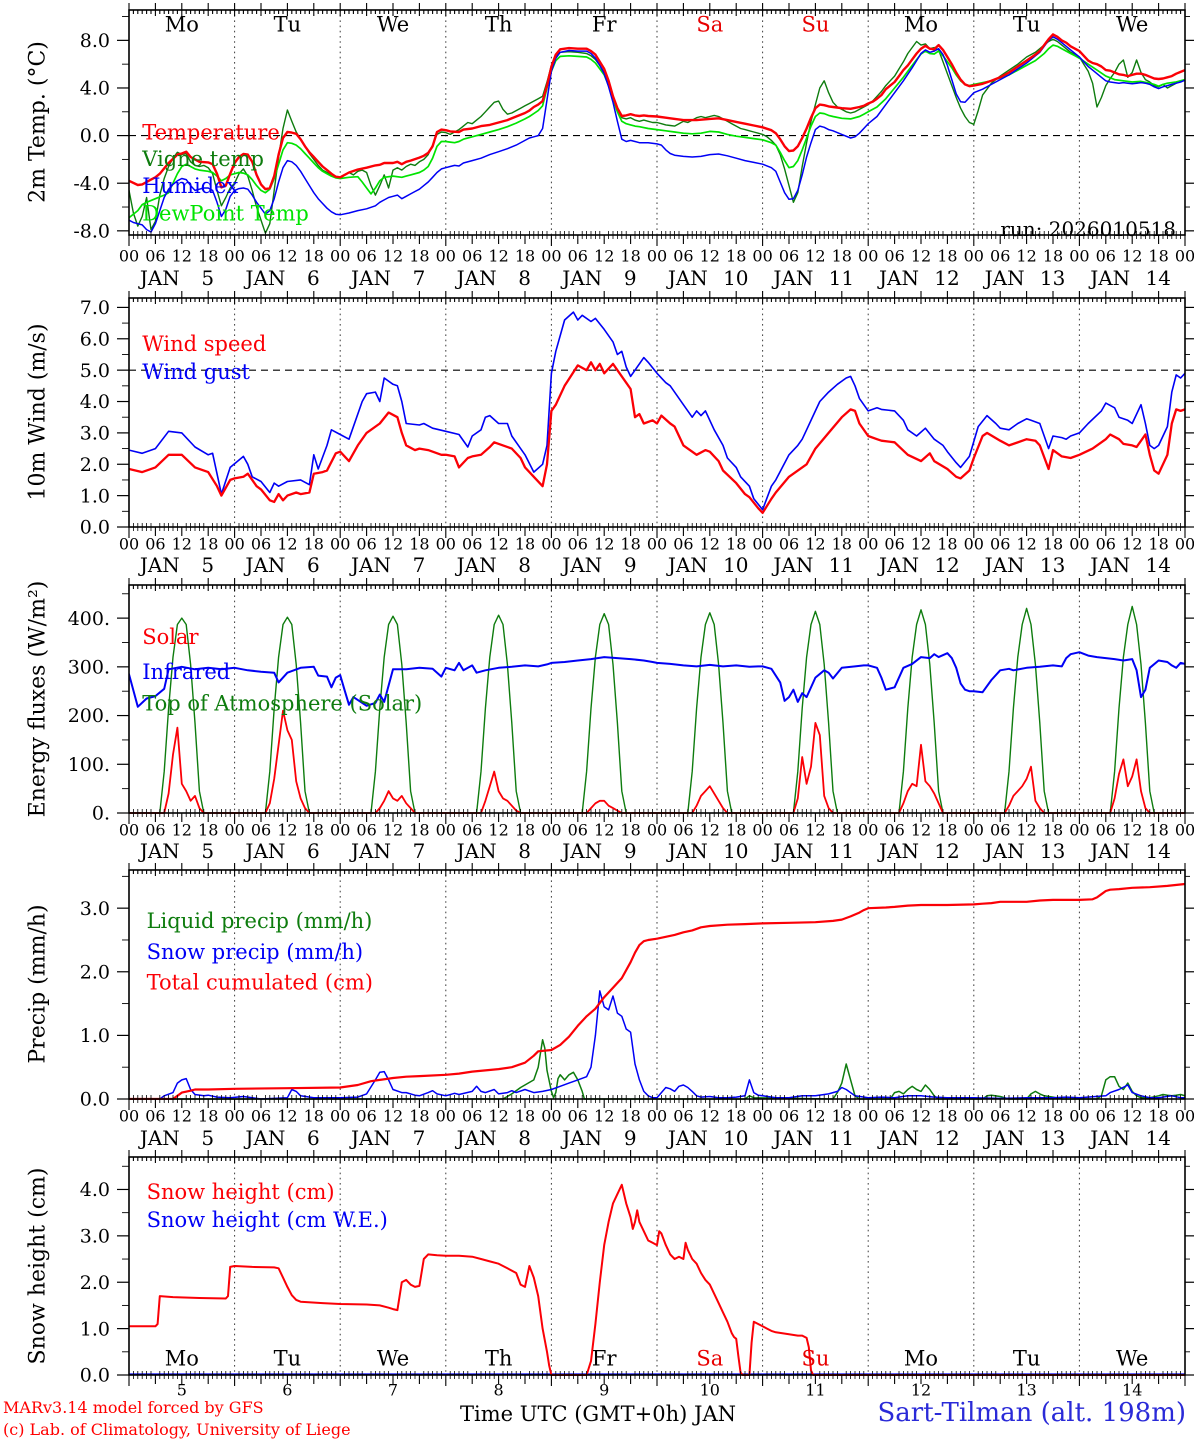 This screenshot has width=1194, height=1440. I want to click on day-name: Tu, so click(288, 24).